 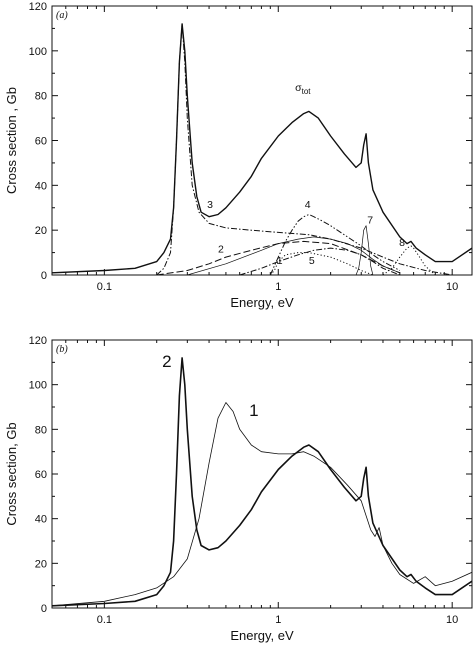 I want to click on series-line-6-p1, so click(x=293, y=255).